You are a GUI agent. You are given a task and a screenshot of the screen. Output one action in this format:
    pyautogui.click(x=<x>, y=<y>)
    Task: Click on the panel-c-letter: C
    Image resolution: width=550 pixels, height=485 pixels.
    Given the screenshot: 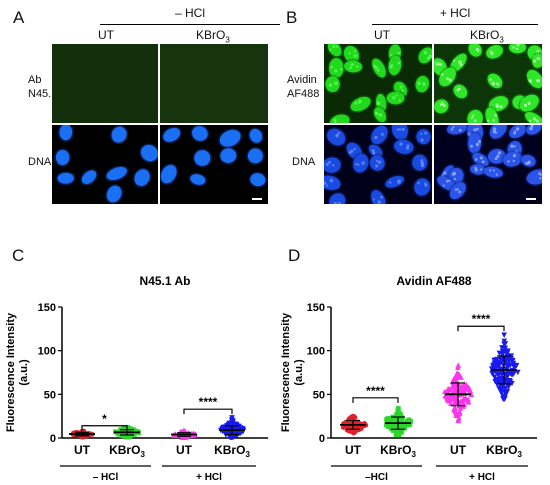 What is the action you would take?
    pyautogui.click(x=18, y=255)
    